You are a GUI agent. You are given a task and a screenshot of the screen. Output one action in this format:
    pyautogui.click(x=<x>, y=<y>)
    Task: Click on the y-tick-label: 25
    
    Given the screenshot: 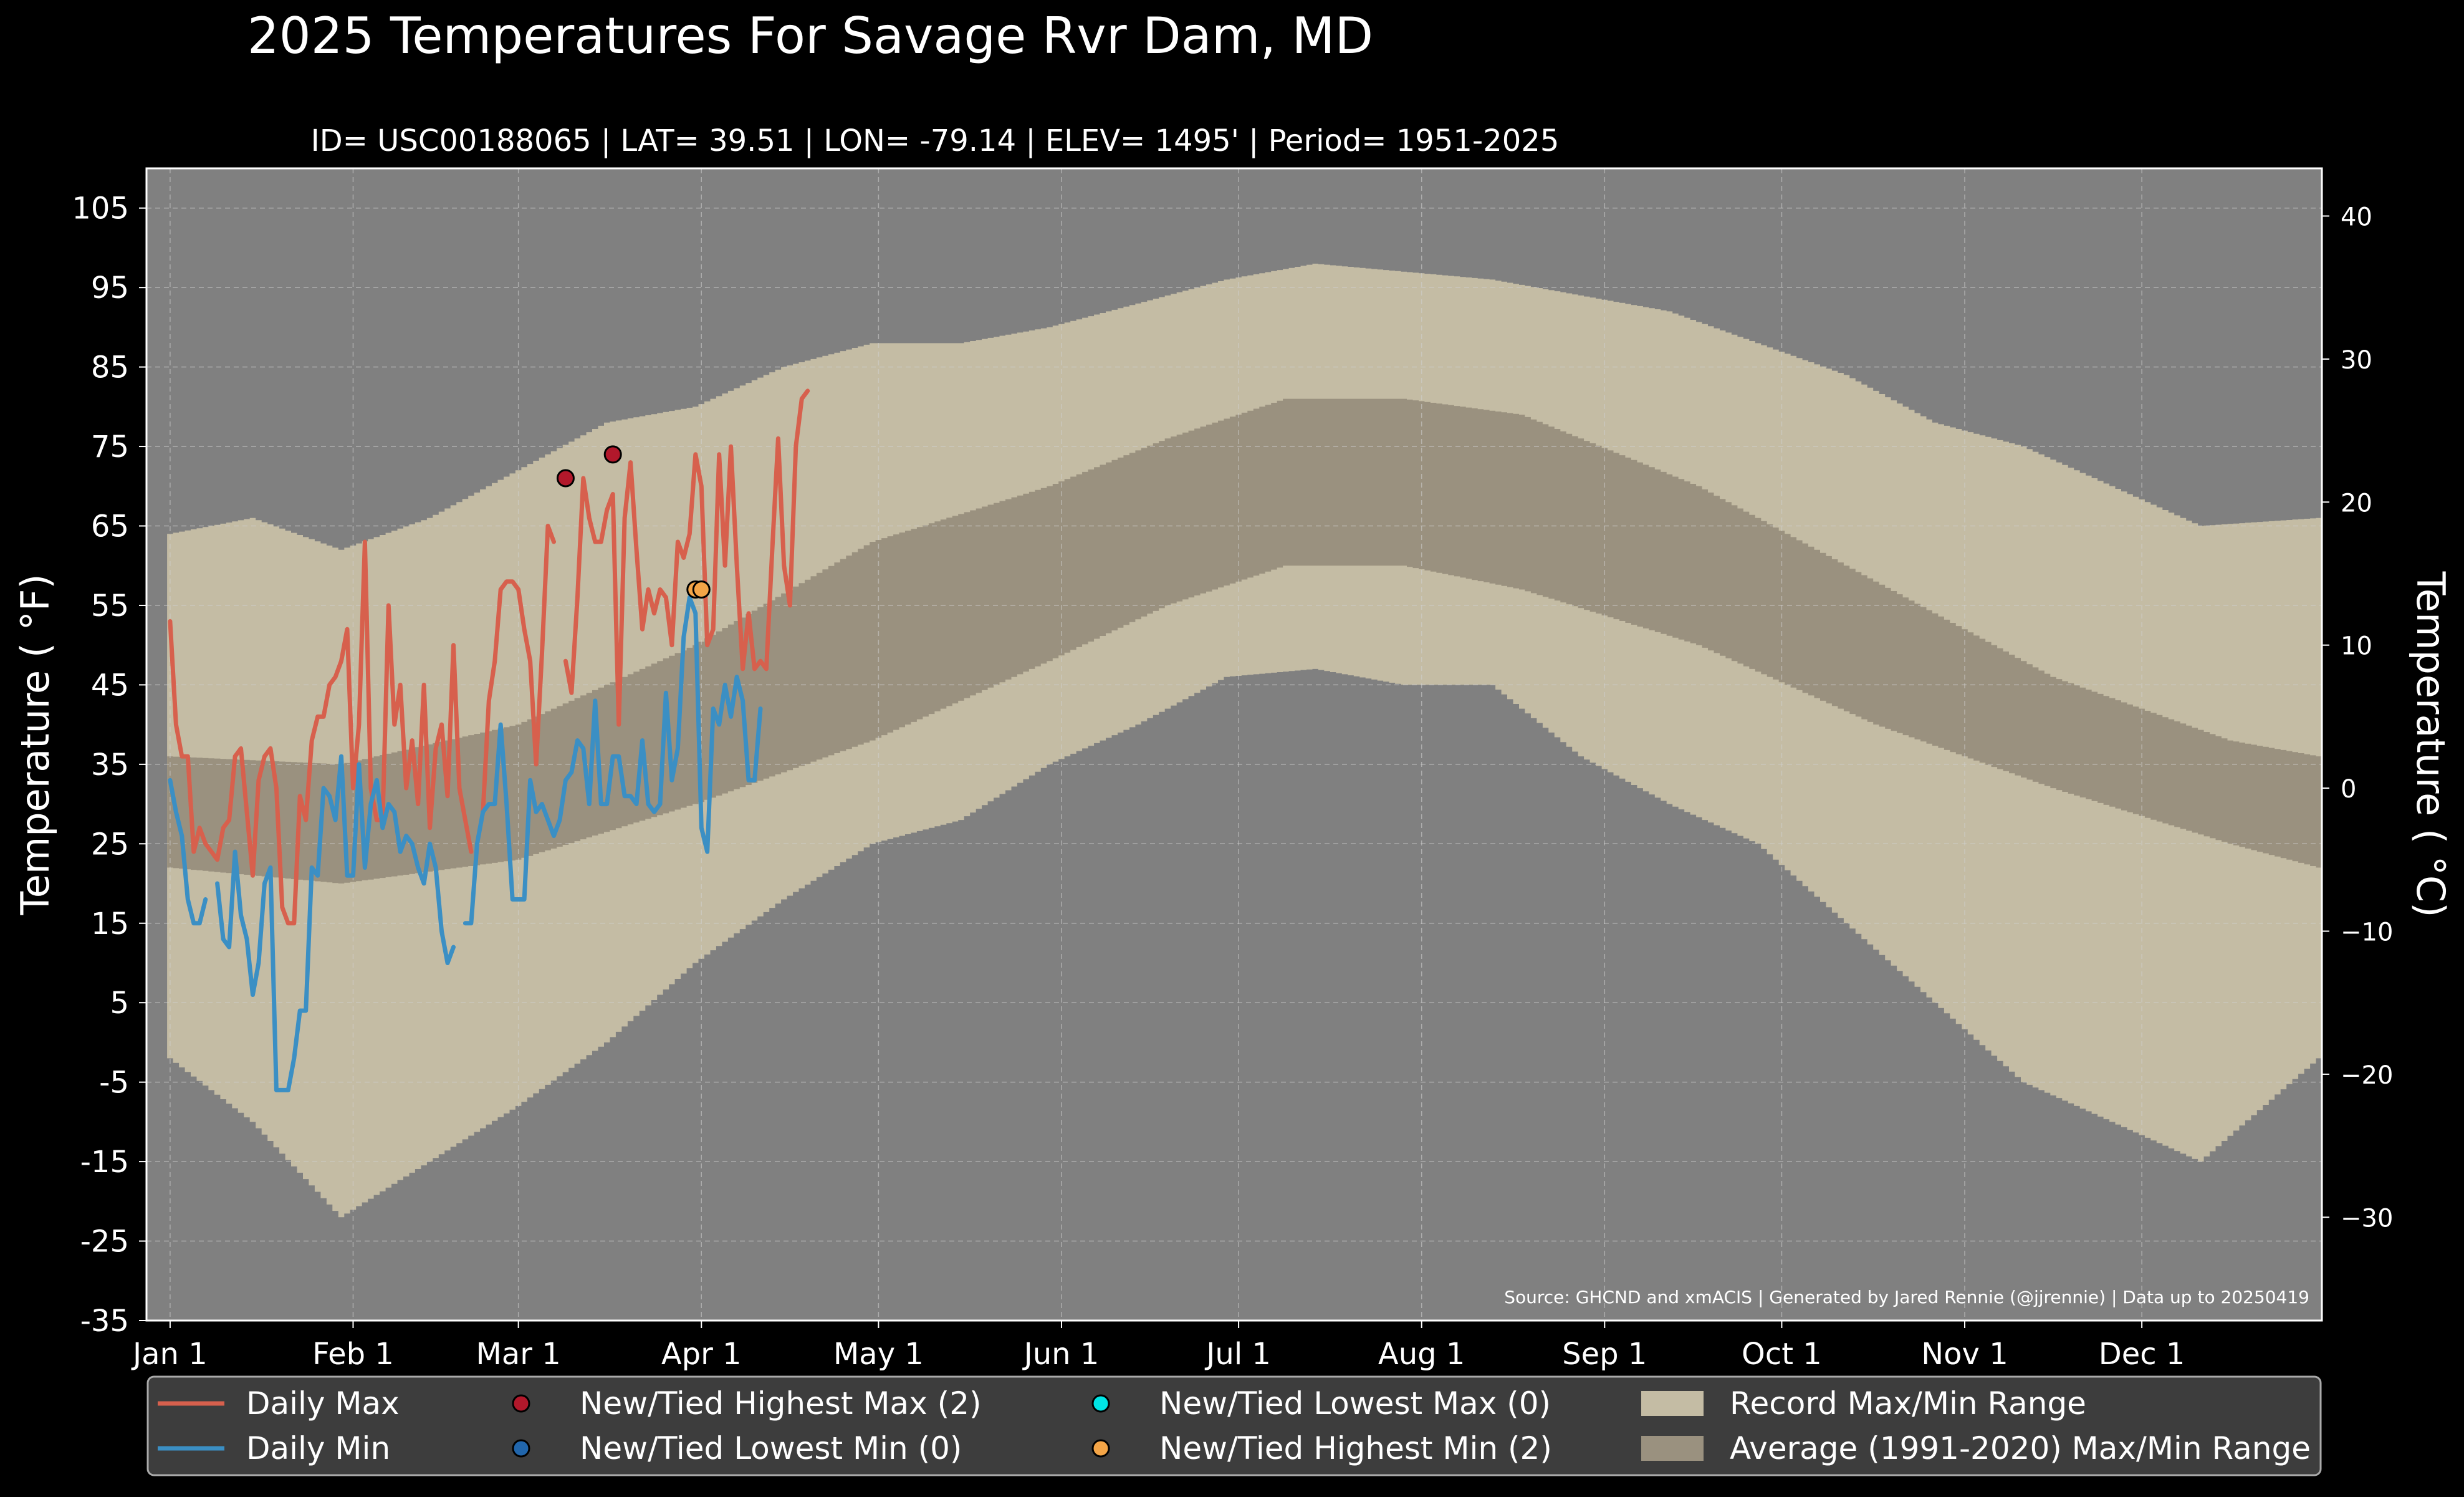 What is the action you would take?
    pyautogui.click(x=110, y=844)
    